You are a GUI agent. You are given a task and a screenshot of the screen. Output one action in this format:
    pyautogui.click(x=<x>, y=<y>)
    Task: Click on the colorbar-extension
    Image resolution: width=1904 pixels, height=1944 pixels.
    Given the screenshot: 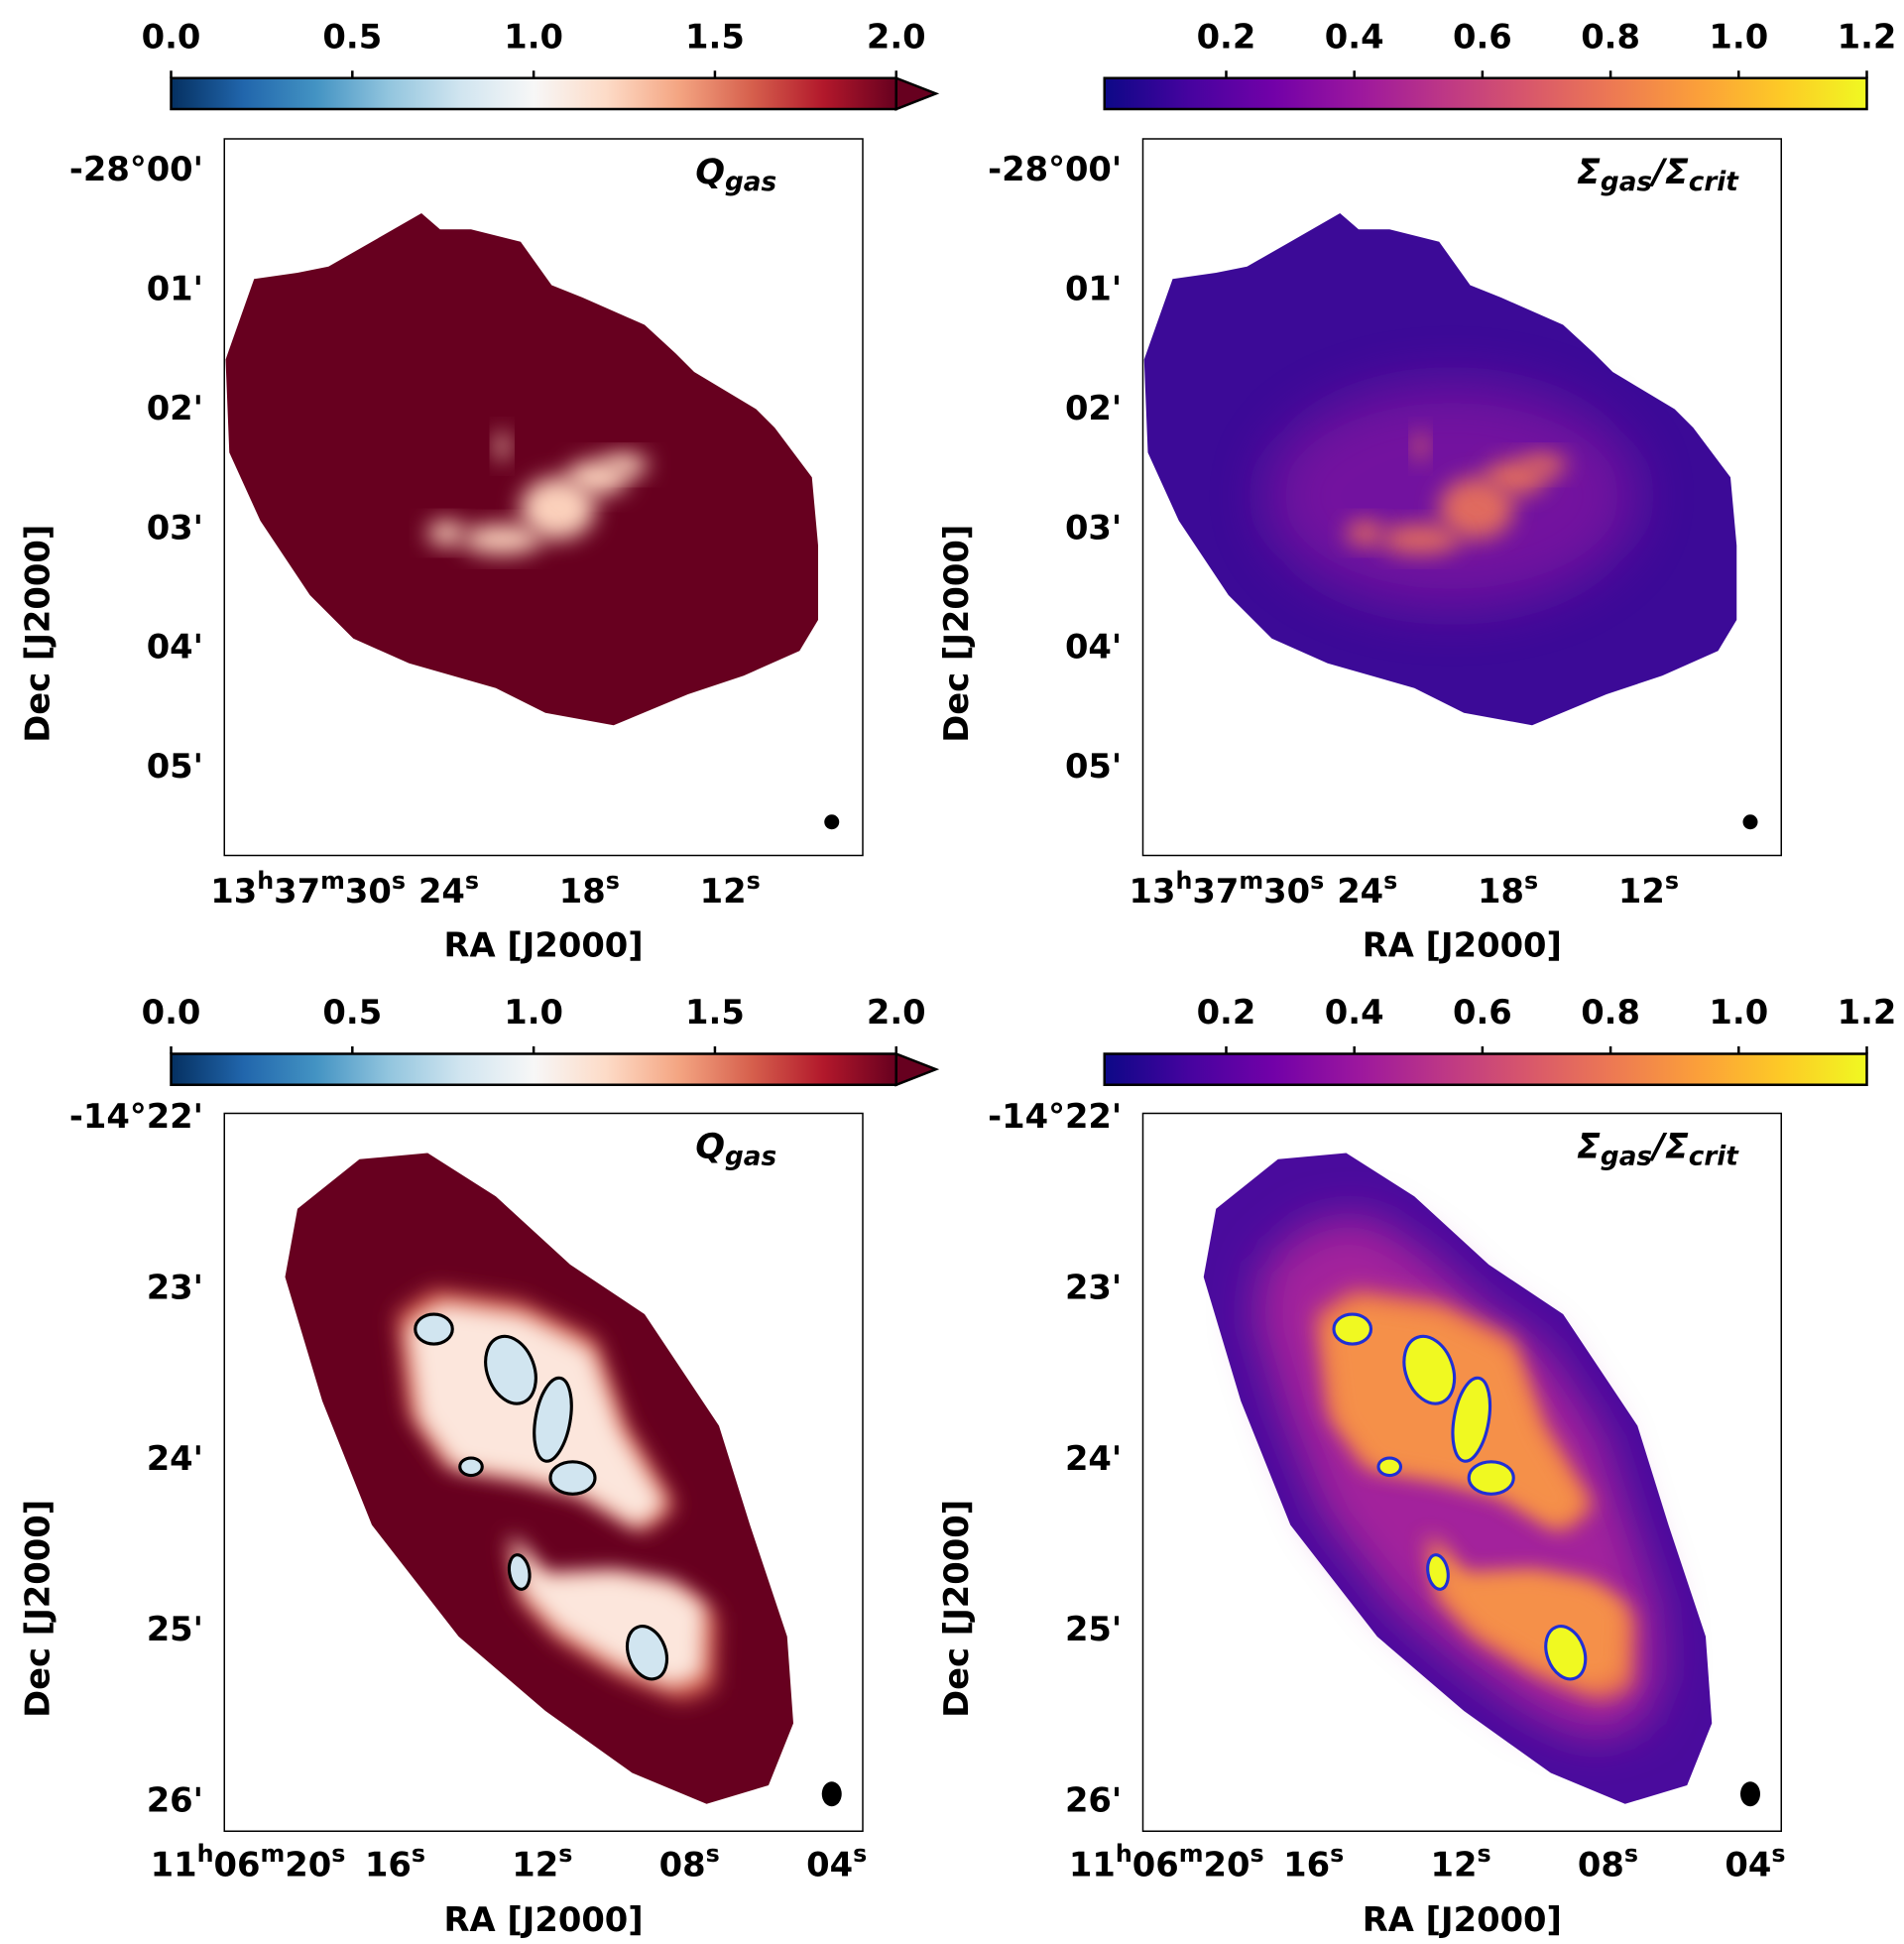 What is the action you would take?
    pyautogui.click(x=917, y=1069)
    